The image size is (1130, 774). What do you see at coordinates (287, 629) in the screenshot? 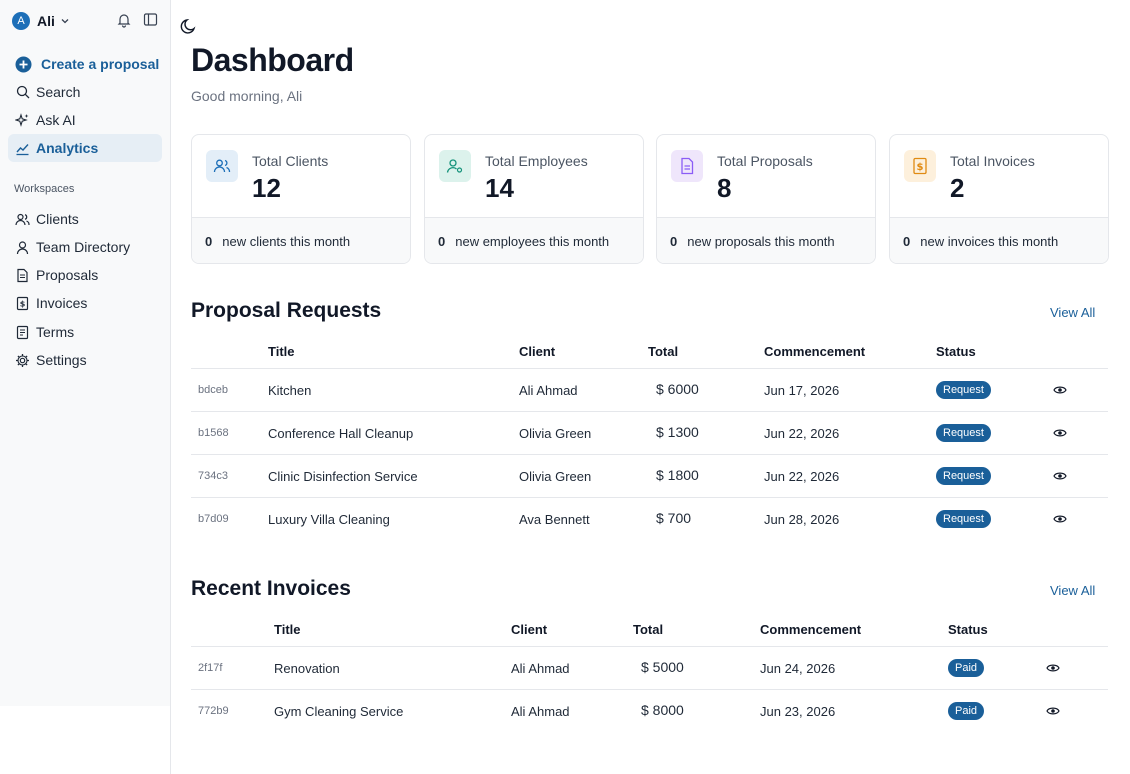
I see `column-header-title: Title` at bounding box center [287, 629].